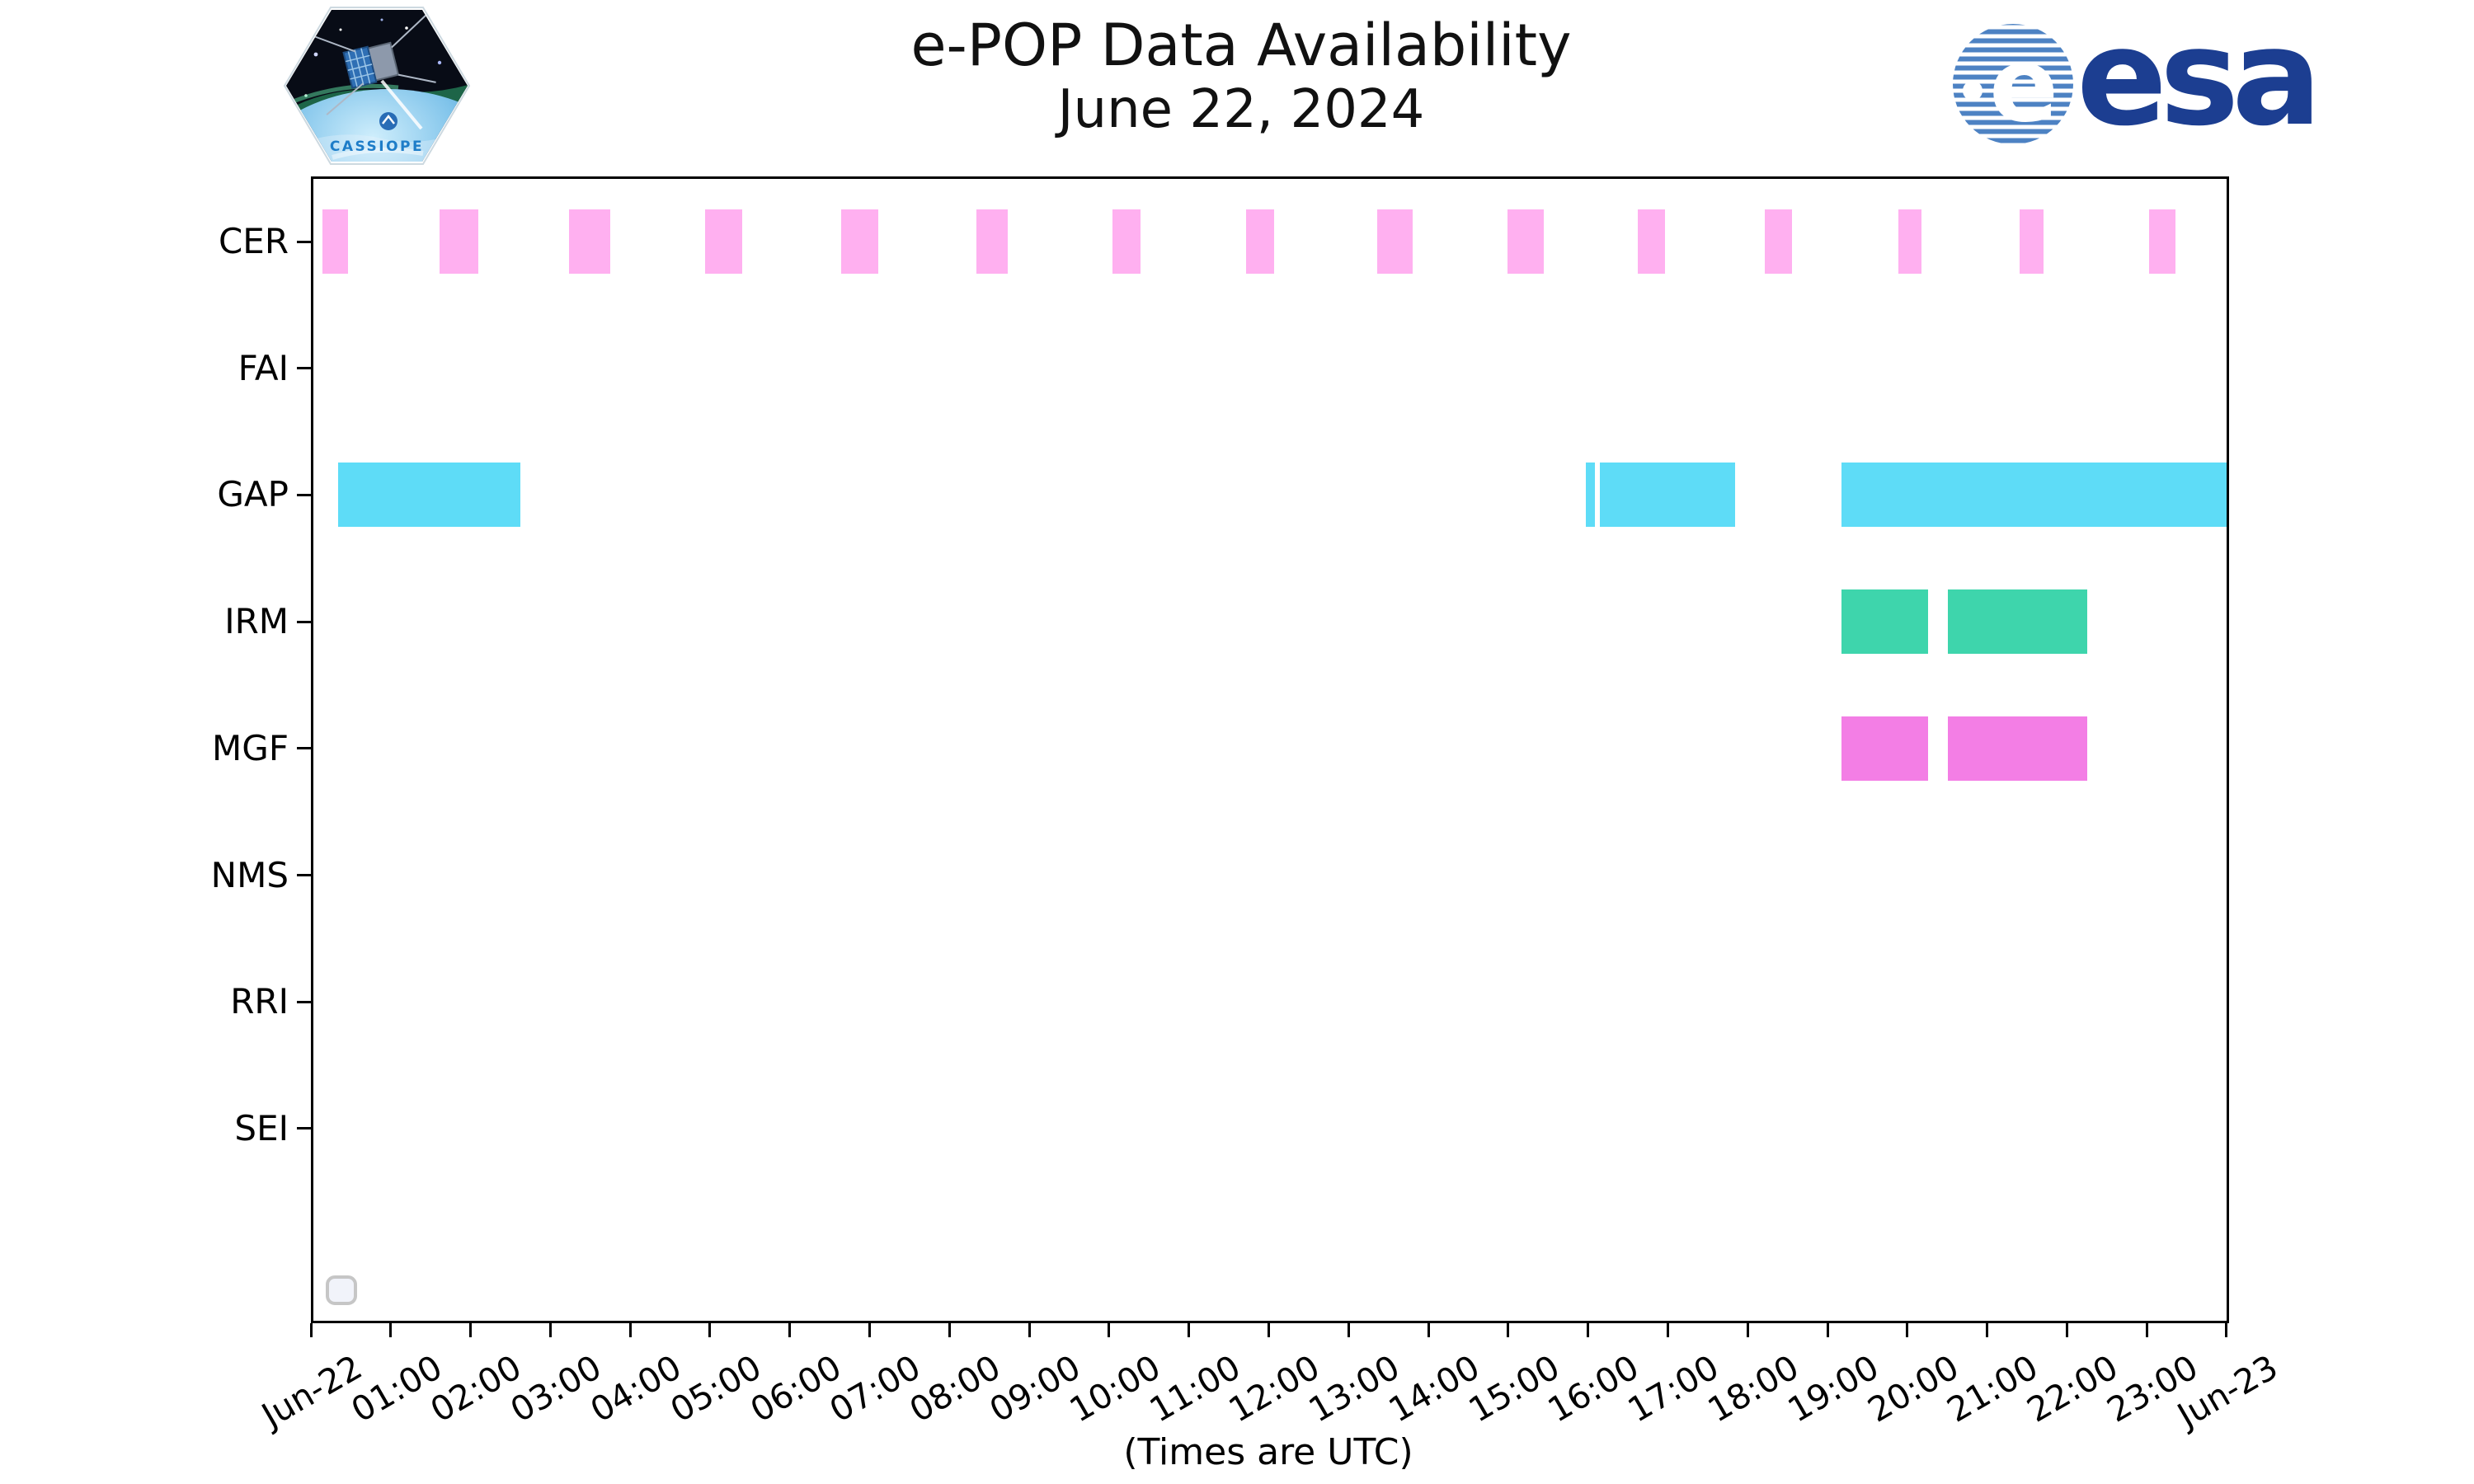 The width and height of the screenshot is (2474, 1484). Describe the element at coordinates (263, 367) in the screenshot. I see `row-label-fai: FAI` at that location.